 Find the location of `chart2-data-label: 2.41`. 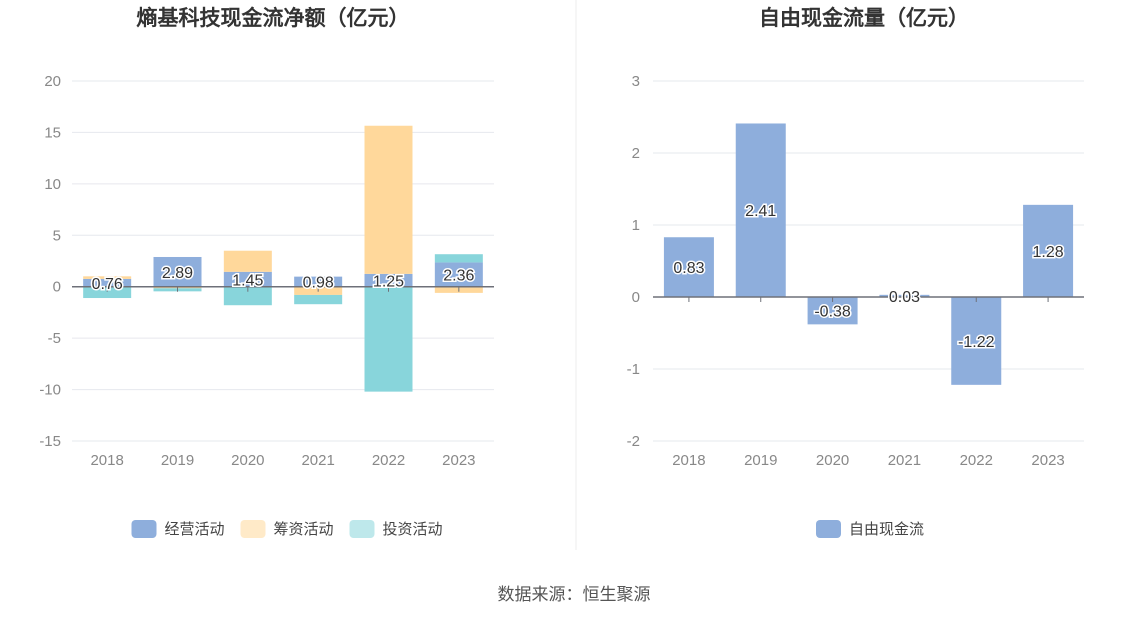

chart2-data-label: 2.41 is located at coordinates (760, 211).